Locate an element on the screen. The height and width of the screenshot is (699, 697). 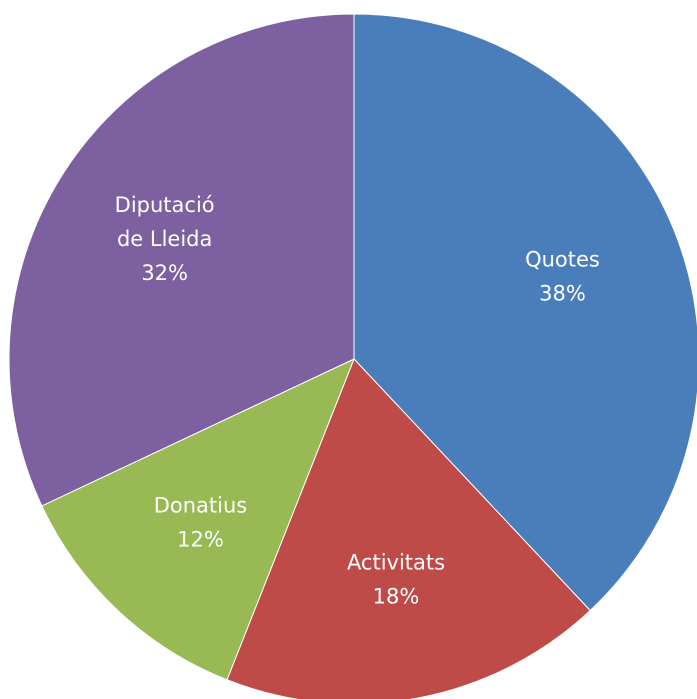
pie-slice-label-line: de Lleida is located at coordinates (164, 239).